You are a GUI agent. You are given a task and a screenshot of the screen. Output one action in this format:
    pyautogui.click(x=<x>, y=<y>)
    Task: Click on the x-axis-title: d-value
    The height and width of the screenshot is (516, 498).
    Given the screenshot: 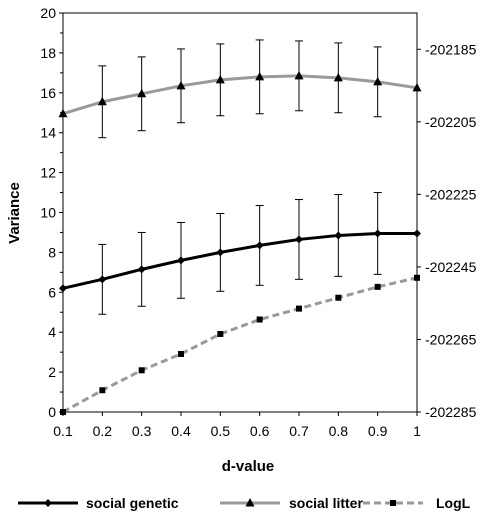 What is the action you would take?
    pyautogui.click(x=248, y=466)
    